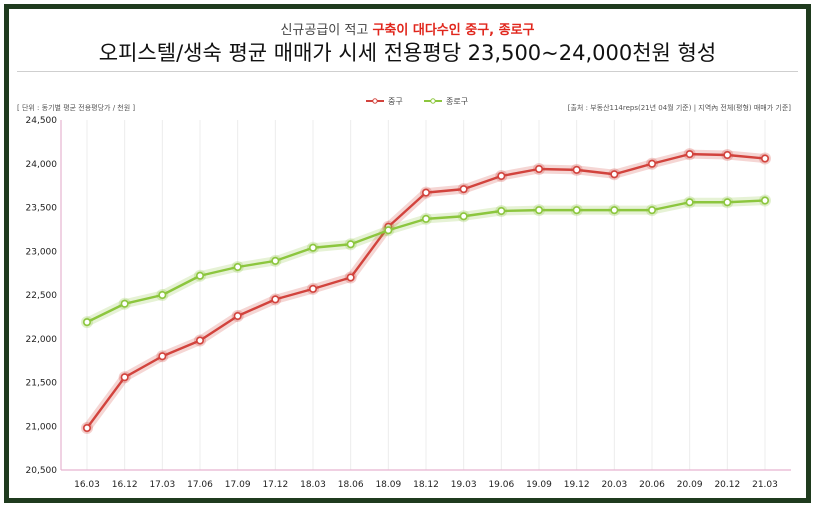 The width and height of the screenshot is (815, 507). Describe the element at coordinates (42, 252) in the screenshot. I see `y-tick-label: 23,000` at that location.